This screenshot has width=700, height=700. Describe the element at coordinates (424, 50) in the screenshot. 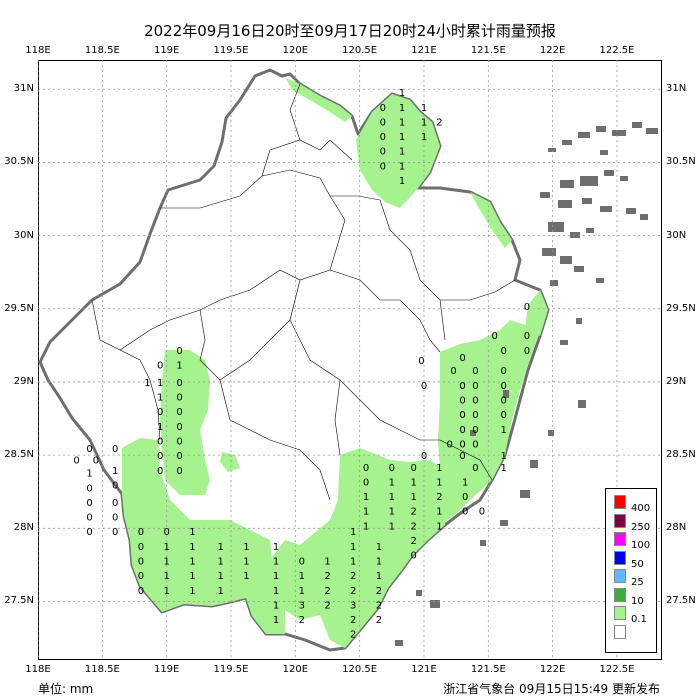

I see `longitude-label: 121E` at that location.